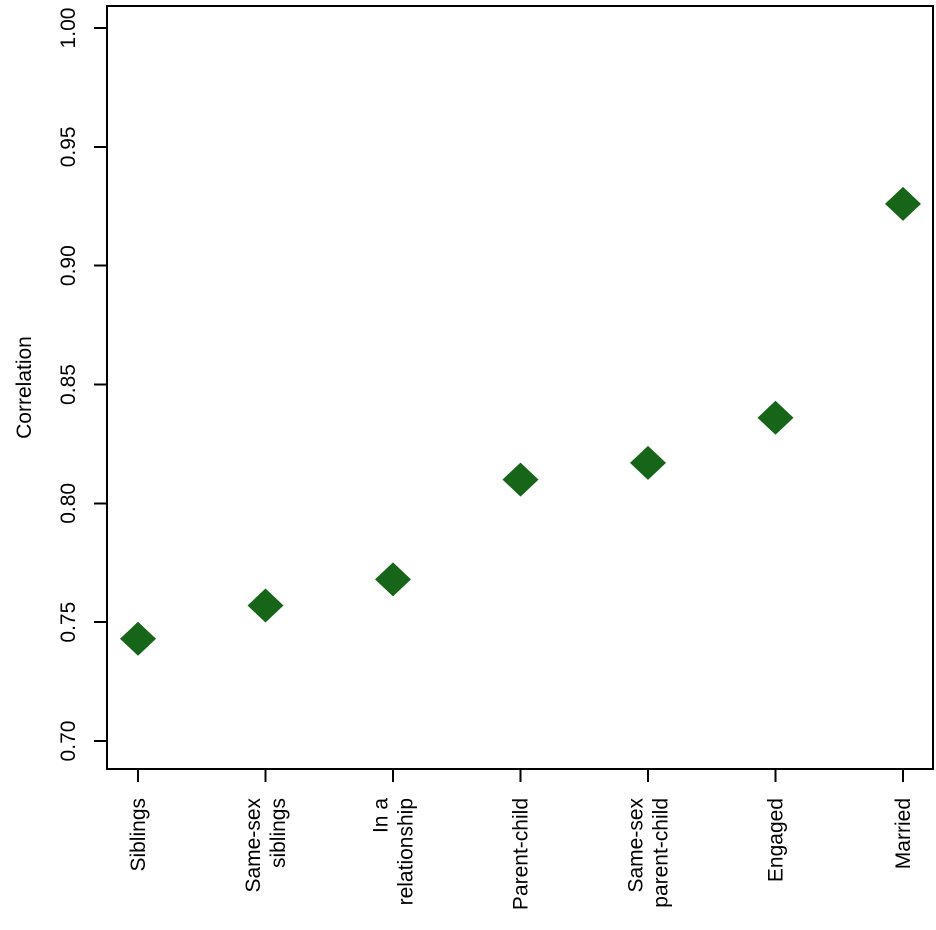  What do you see at coordinates (68, 265) in the screenshot?
I see `y-tick-label-0-90: 0.90` at bounding box center [68, 265].